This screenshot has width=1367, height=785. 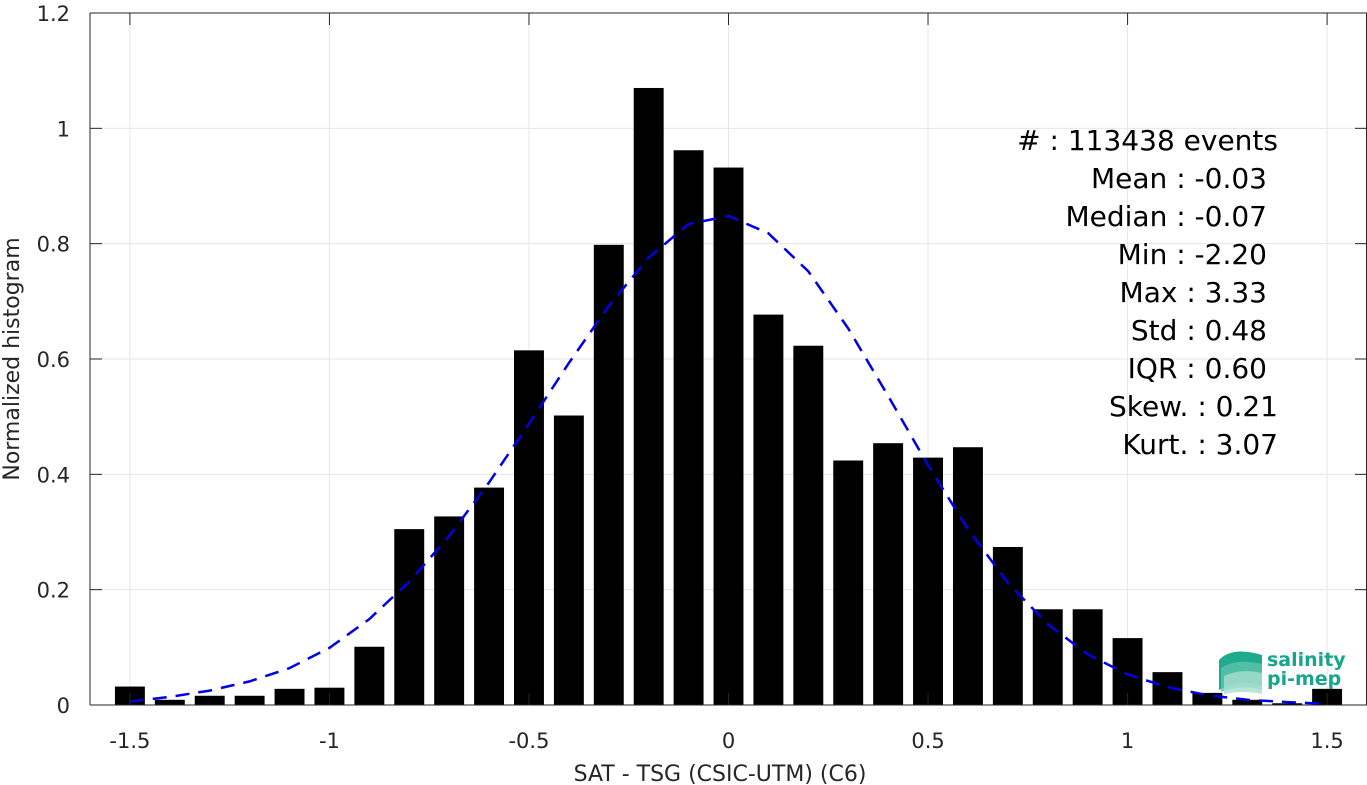 What do you see at coordinates (1193, 292) in the screenshot?
I see `stats-line: Max : 3.33` at bounding box center [1193, 292].